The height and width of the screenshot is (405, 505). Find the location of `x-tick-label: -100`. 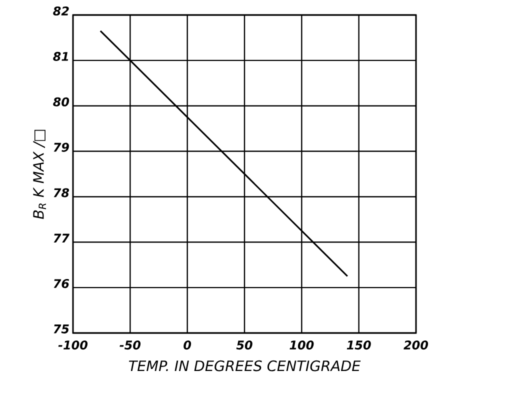

x-tick-label: -100 is located at coordinates (73, 345).